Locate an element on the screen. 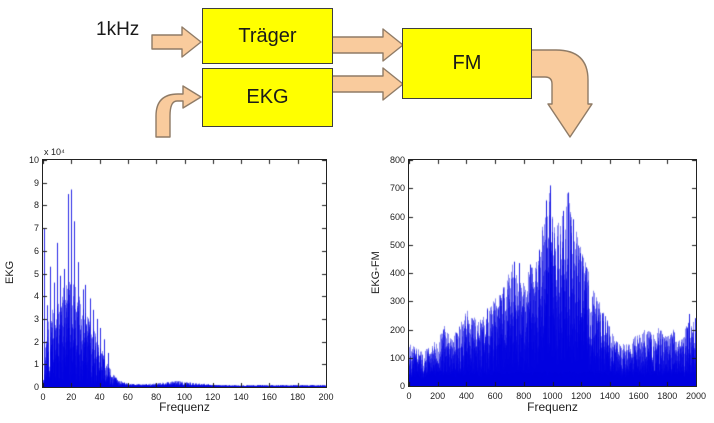 The height and width of the screenshot is (423, 714). y-tick-label: 4 is located at coordinates (36, 296).